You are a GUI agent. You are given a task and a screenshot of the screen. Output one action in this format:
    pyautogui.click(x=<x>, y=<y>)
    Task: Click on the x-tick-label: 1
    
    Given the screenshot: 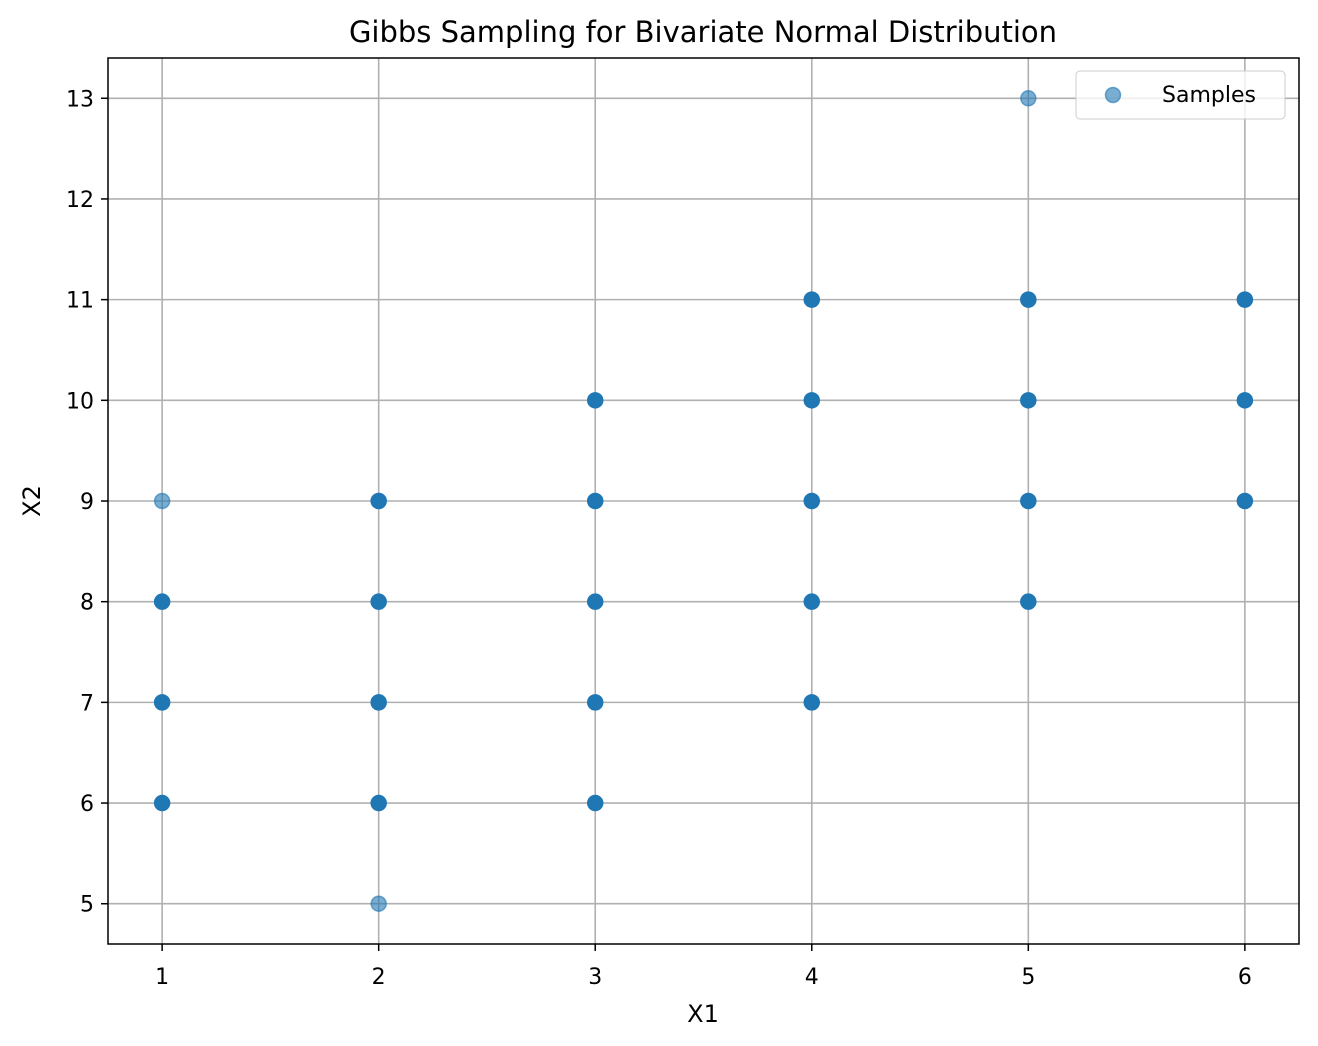 What is the action you would take?
    pyautogui.click(x=162, y=977)
    